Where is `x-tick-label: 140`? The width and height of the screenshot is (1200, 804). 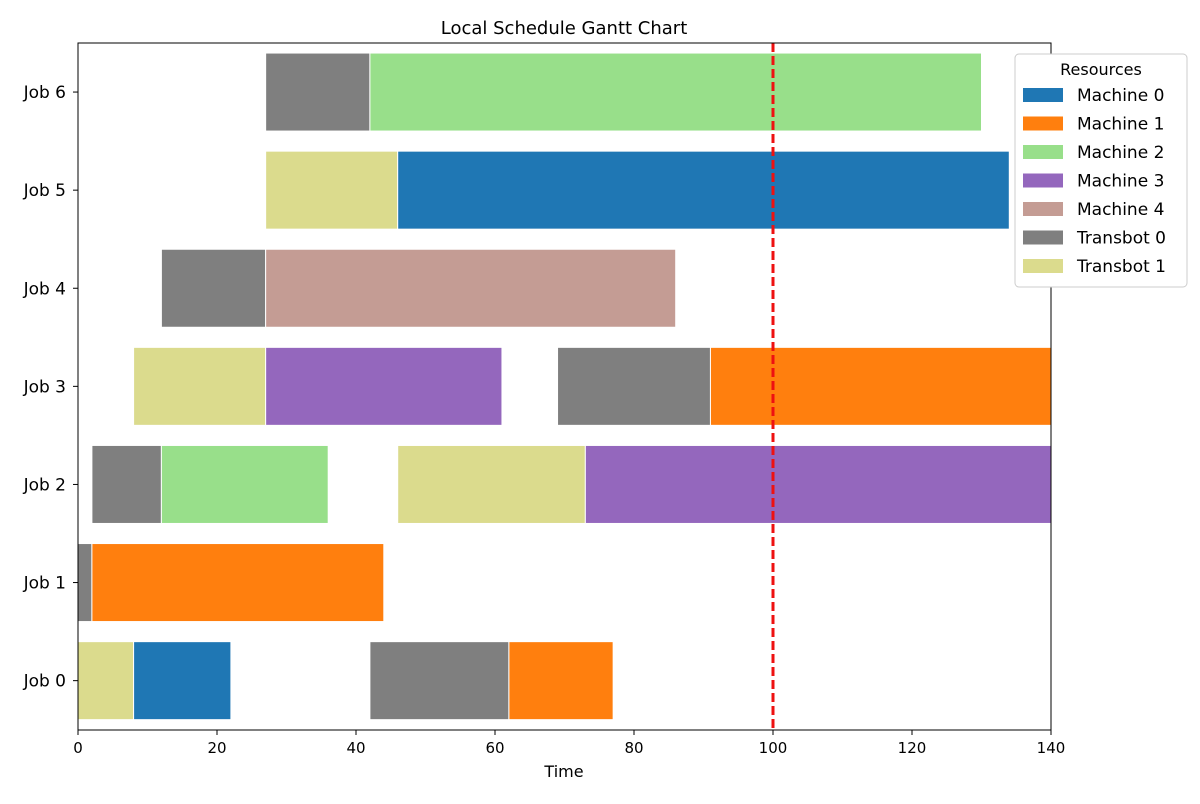 x-tick-label: 140 is located at coordinates (1051, 748).